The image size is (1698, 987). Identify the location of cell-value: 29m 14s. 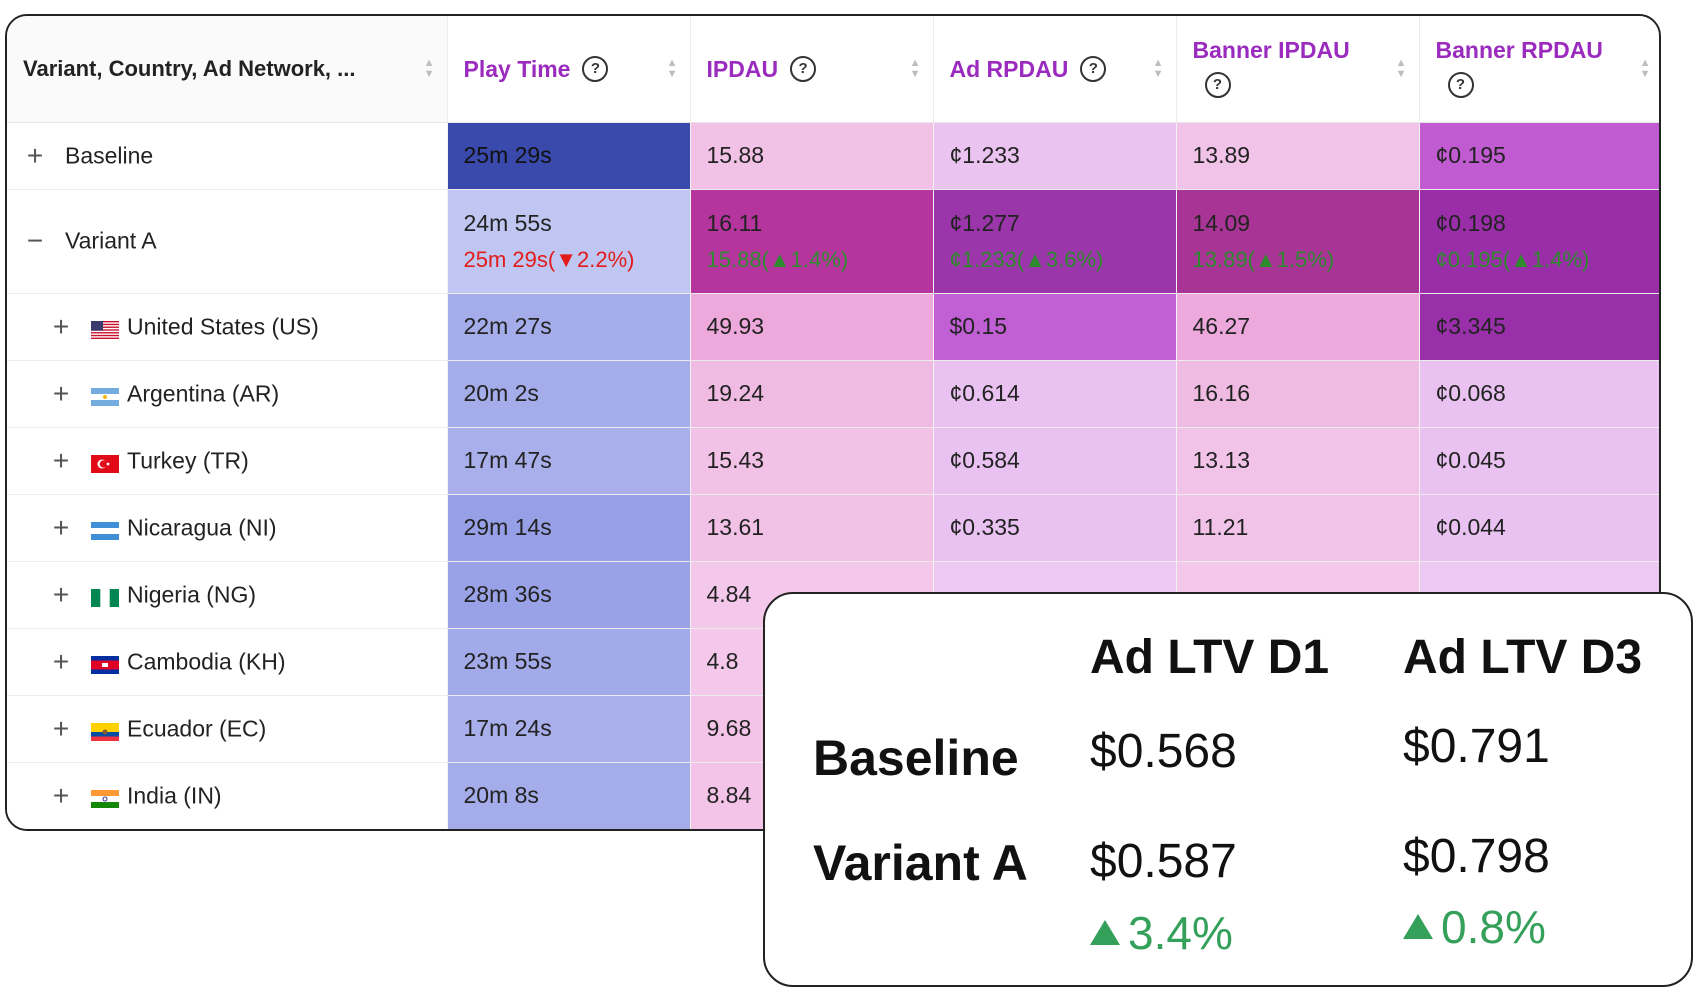
(507, 527).